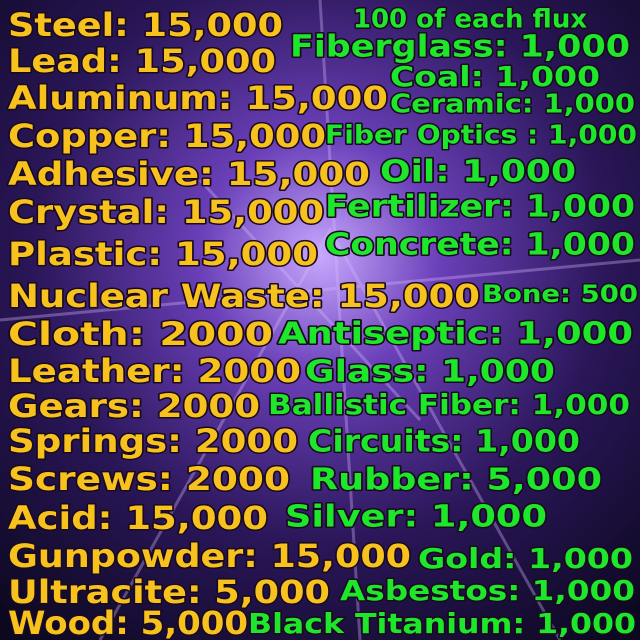 The width and height of the screenshot is (640, 640). Describe the element at coordinates (166, 212) in the screenshot. I see `material-item: Crystal: 15,000` at that location.